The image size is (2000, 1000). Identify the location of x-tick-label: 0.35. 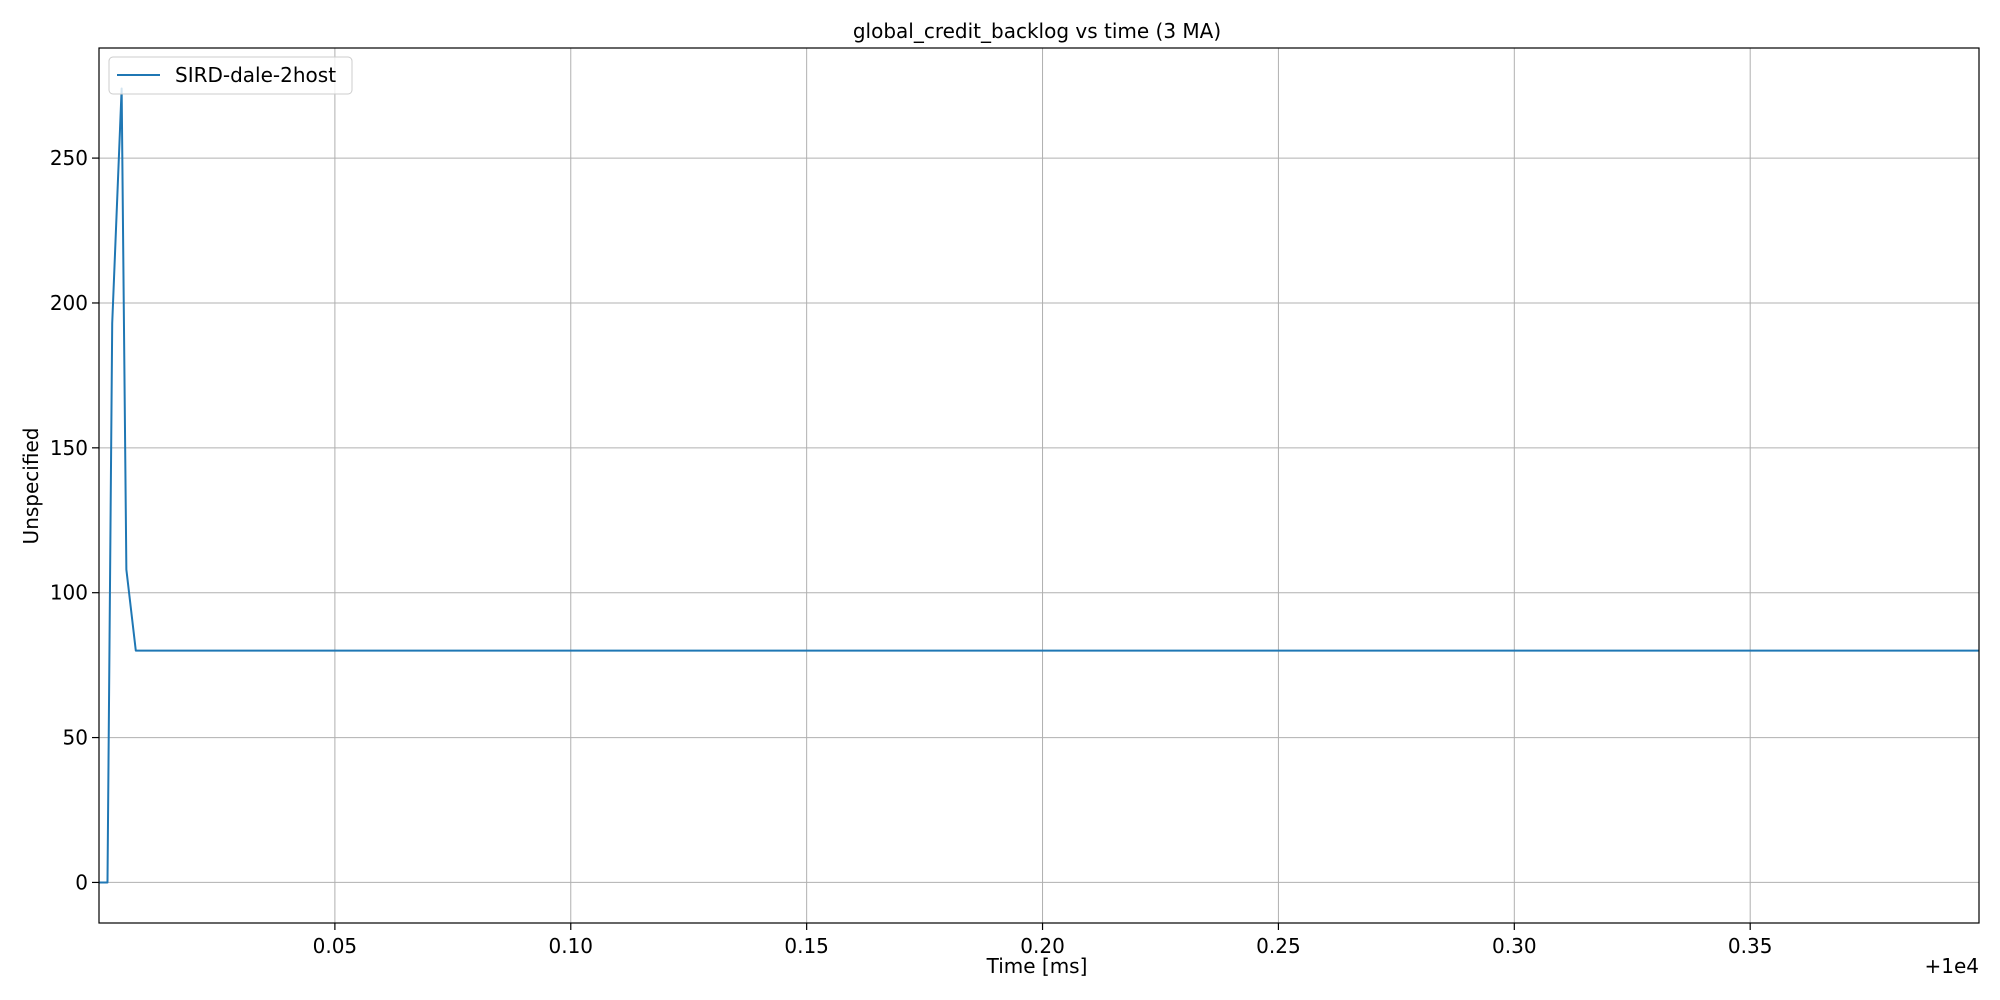
(1750, 946).